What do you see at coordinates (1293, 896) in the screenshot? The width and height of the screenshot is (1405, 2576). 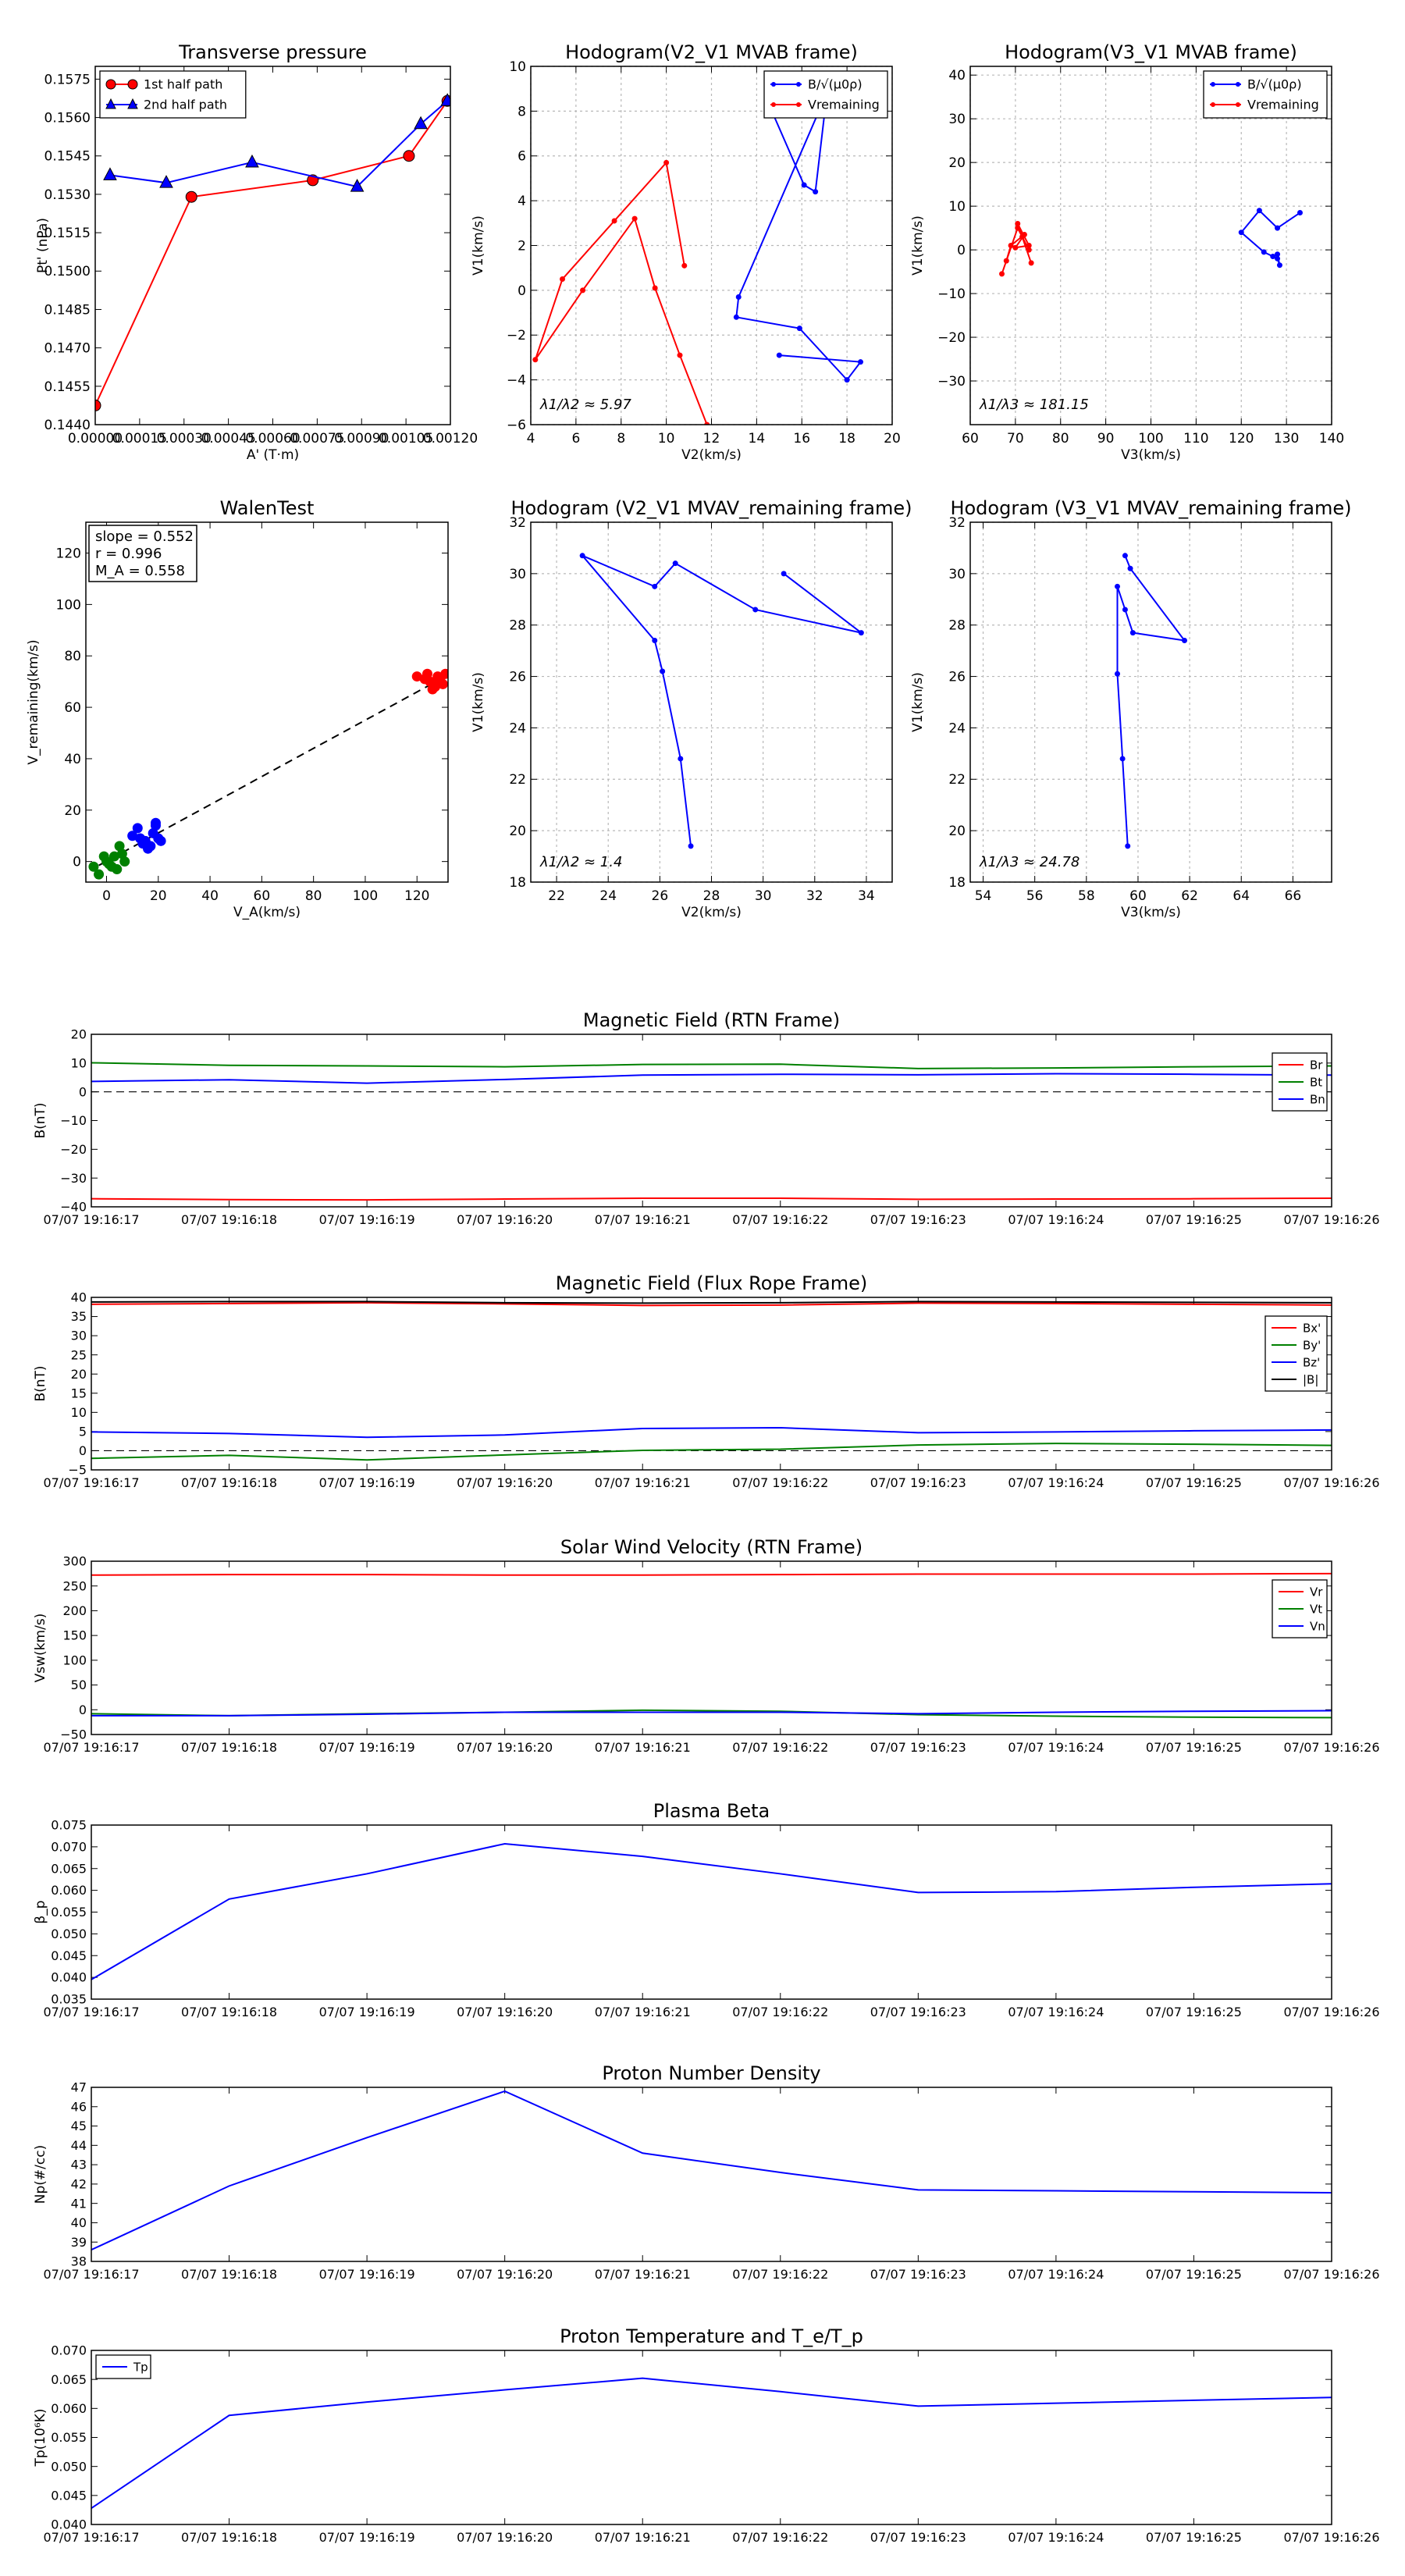 I see `x-tick-label: 66` at bounding box center [1293, 896].